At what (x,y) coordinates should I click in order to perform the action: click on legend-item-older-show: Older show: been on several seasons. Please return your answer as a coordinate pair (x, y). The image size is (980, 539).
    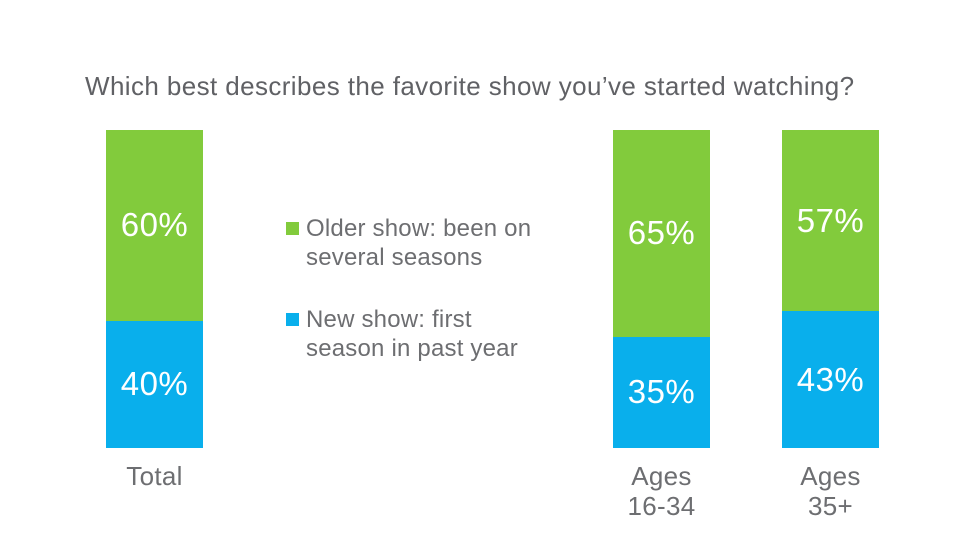
    Looking at the image, I should click on (408, 243).